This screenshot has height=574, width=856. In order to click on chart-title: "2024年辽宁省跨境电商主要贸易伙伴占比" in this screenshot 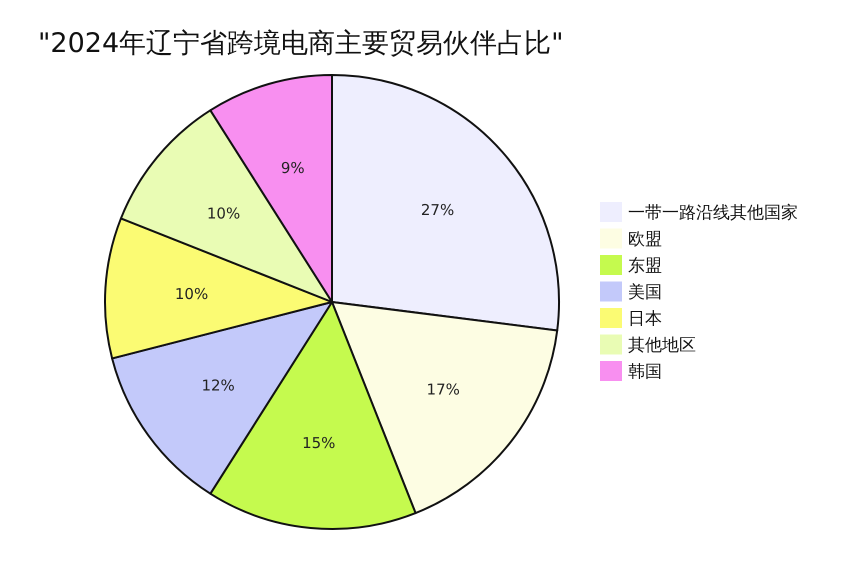, I will do `click(301, 43)`.